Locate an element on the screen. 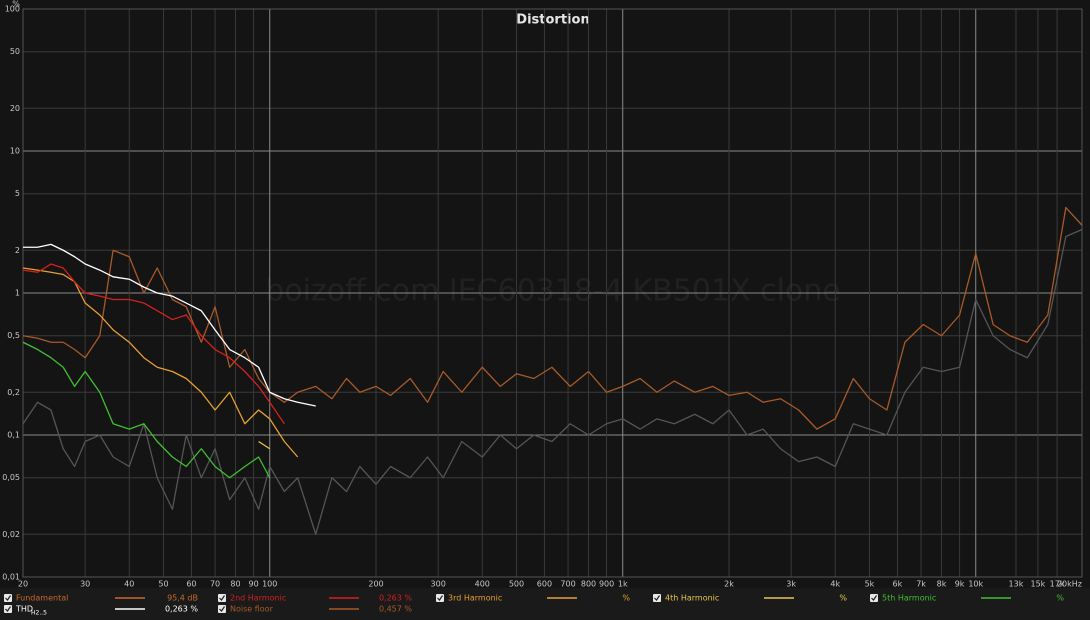 This screenshot has width=1090, height=620. x-tick-label: 3k is located at coordinates (791, 584).